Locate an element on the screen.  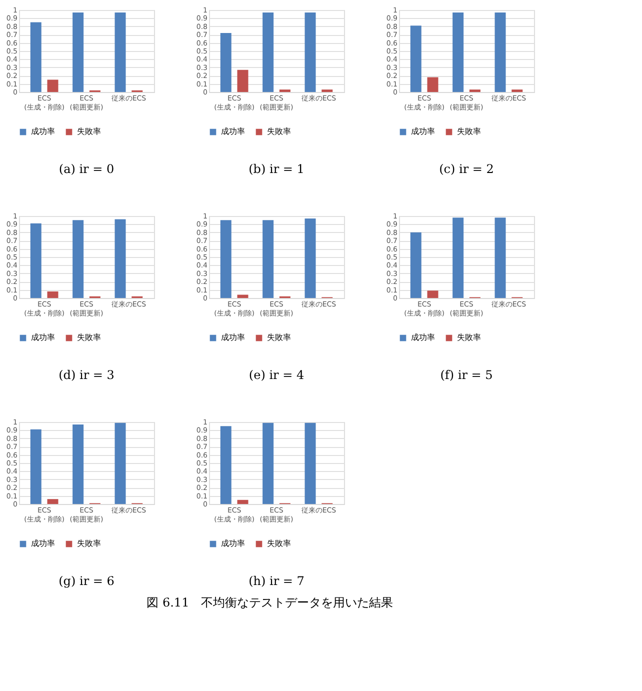
caption: 図 6.11 不均衡なテストデータを用いた結果 is located at coordinates (270, 603).